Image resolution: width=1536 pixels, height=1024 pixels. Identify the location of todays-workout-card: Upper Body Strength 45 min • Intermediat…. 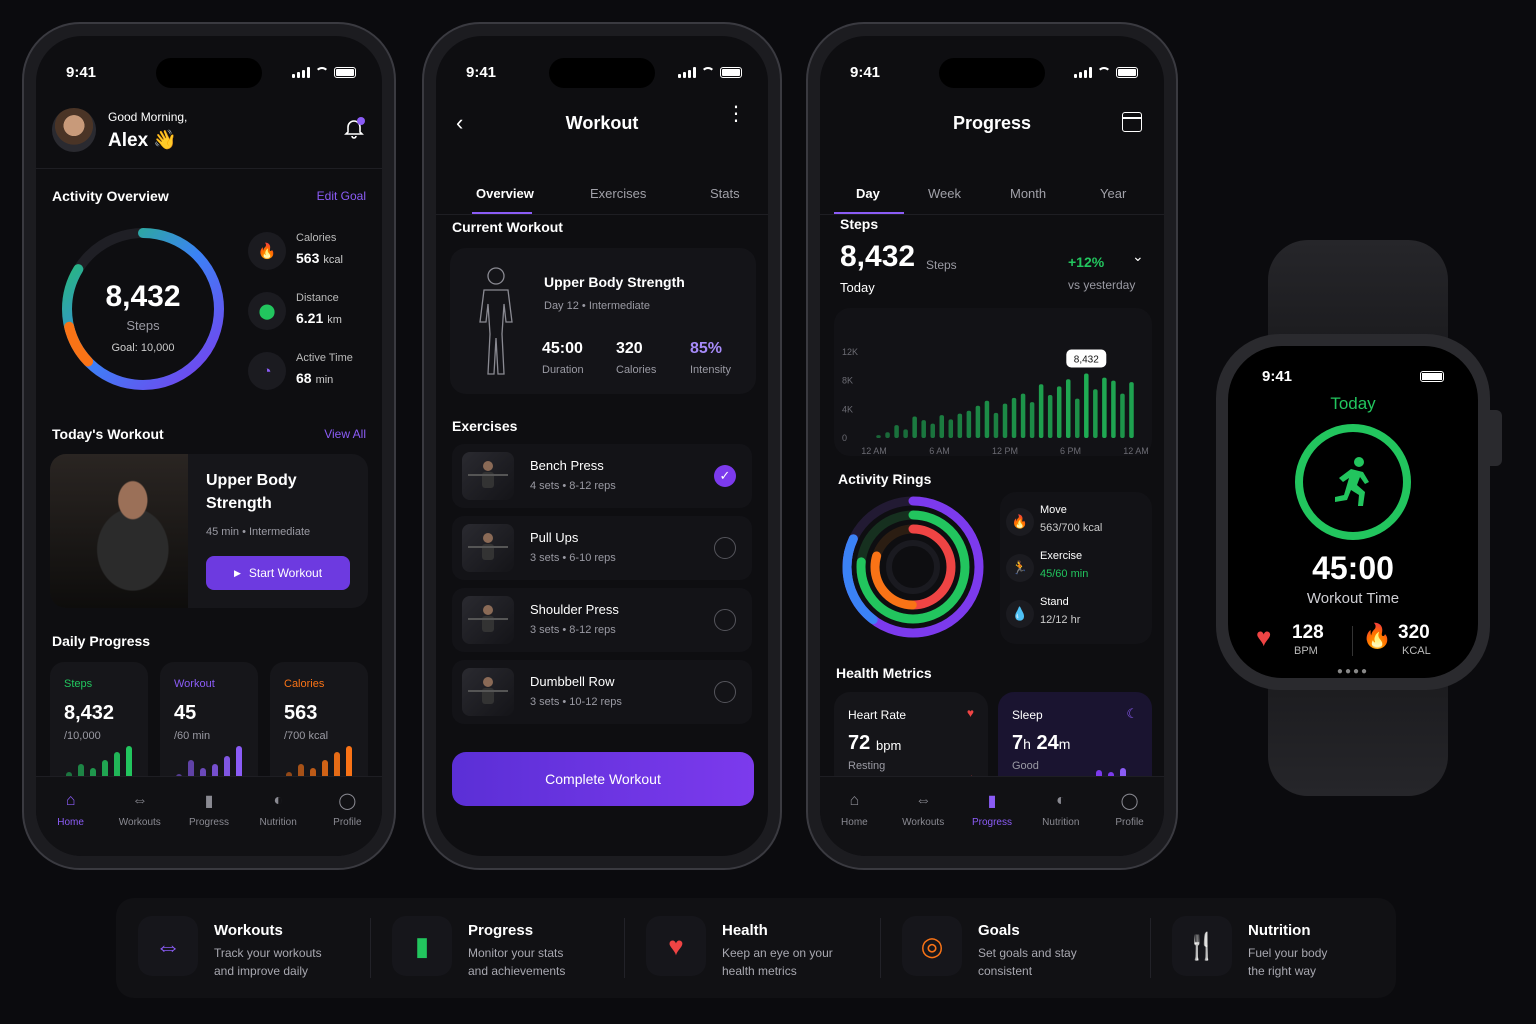
(209, 531).